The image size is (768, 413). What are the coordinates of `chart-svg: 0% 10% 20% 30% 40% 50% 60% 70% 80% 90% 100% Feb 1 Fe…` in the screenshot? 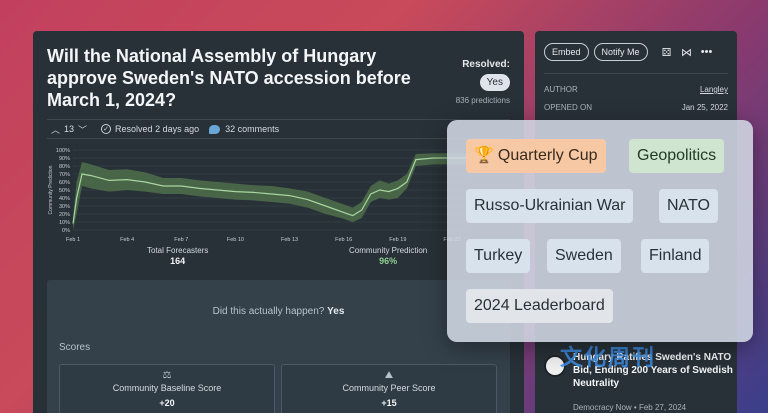 It's located at (259, 195).